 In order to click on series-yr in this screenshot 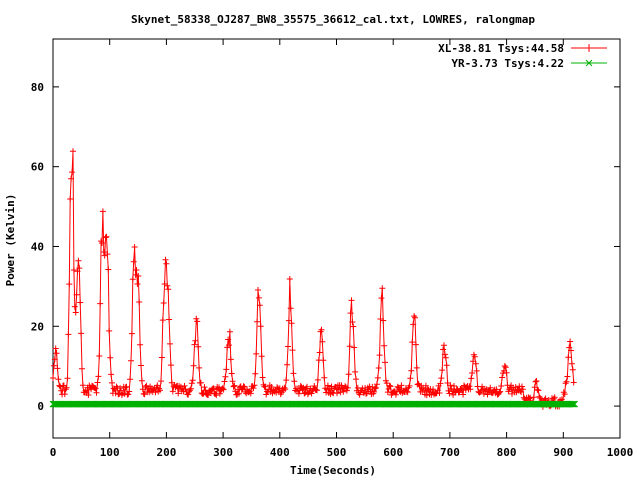, I will do `click(313, 404)`.